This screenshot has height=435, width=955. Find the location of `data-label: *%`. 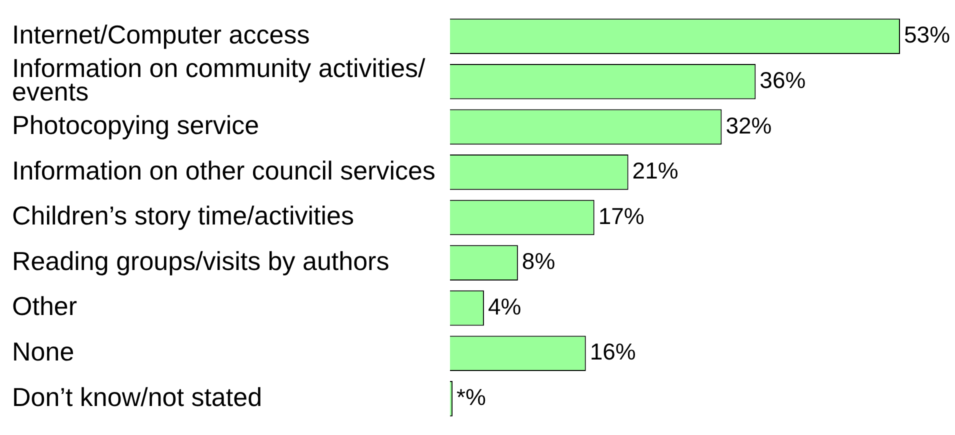

data-label: *% is located at coordinates (471, 397).